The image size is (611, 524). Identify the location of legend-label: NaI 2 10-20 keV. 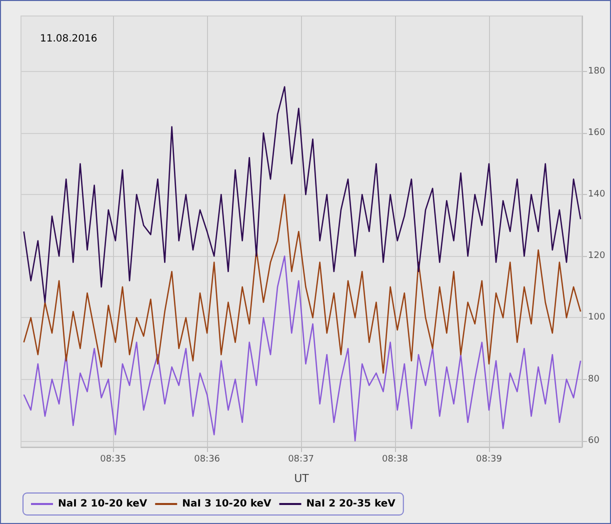
(103, 504).